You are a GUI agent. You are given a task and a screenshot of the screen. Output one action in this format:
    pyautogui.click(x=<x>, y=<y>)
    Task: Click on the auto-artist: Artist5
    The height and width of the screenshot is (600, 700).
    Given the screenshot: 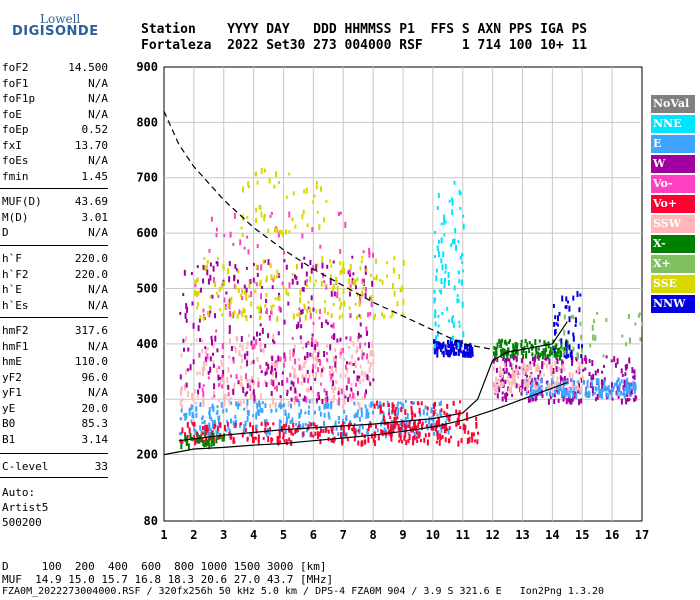 What is the action you would take?
    pyautogui.click(x=25, y=507)
    